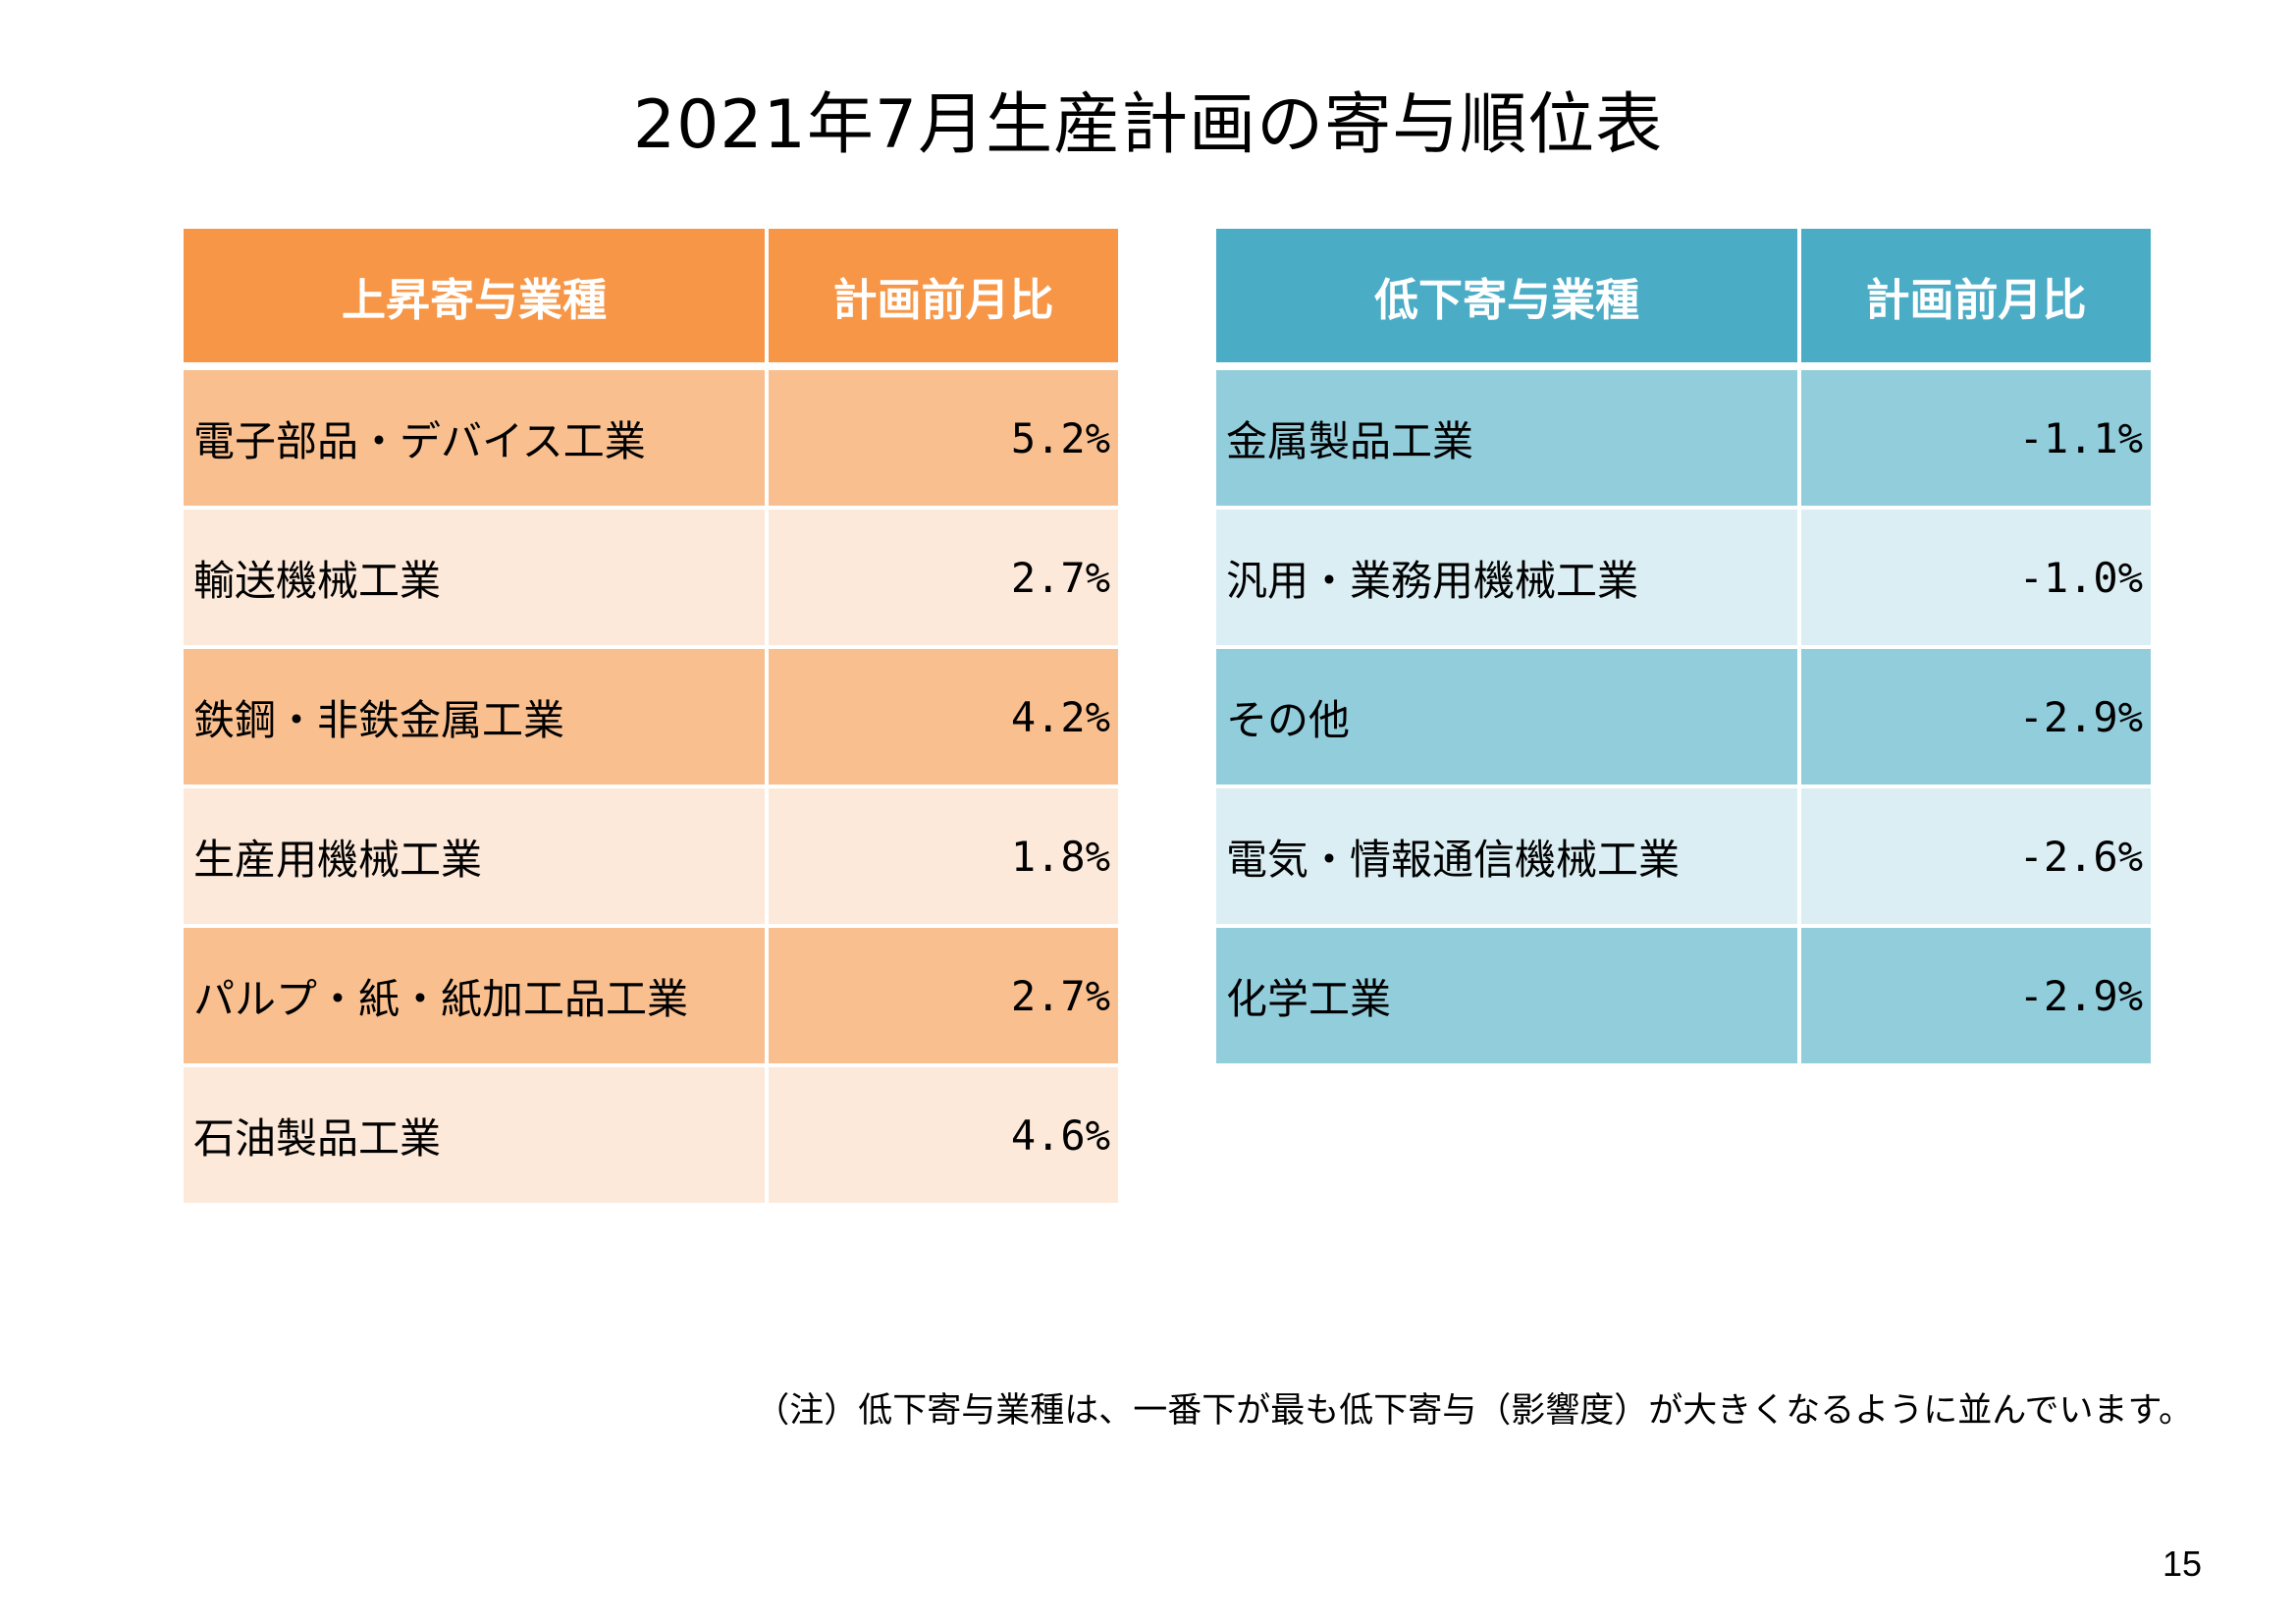 The width and height of the screenshot is (2296, 1624). What do you see at coordinates (474, 995) in the screenshot?
I see `table-cell-industry: パルプ・紙・紙加工品工業` at bounding box center [474, 995].